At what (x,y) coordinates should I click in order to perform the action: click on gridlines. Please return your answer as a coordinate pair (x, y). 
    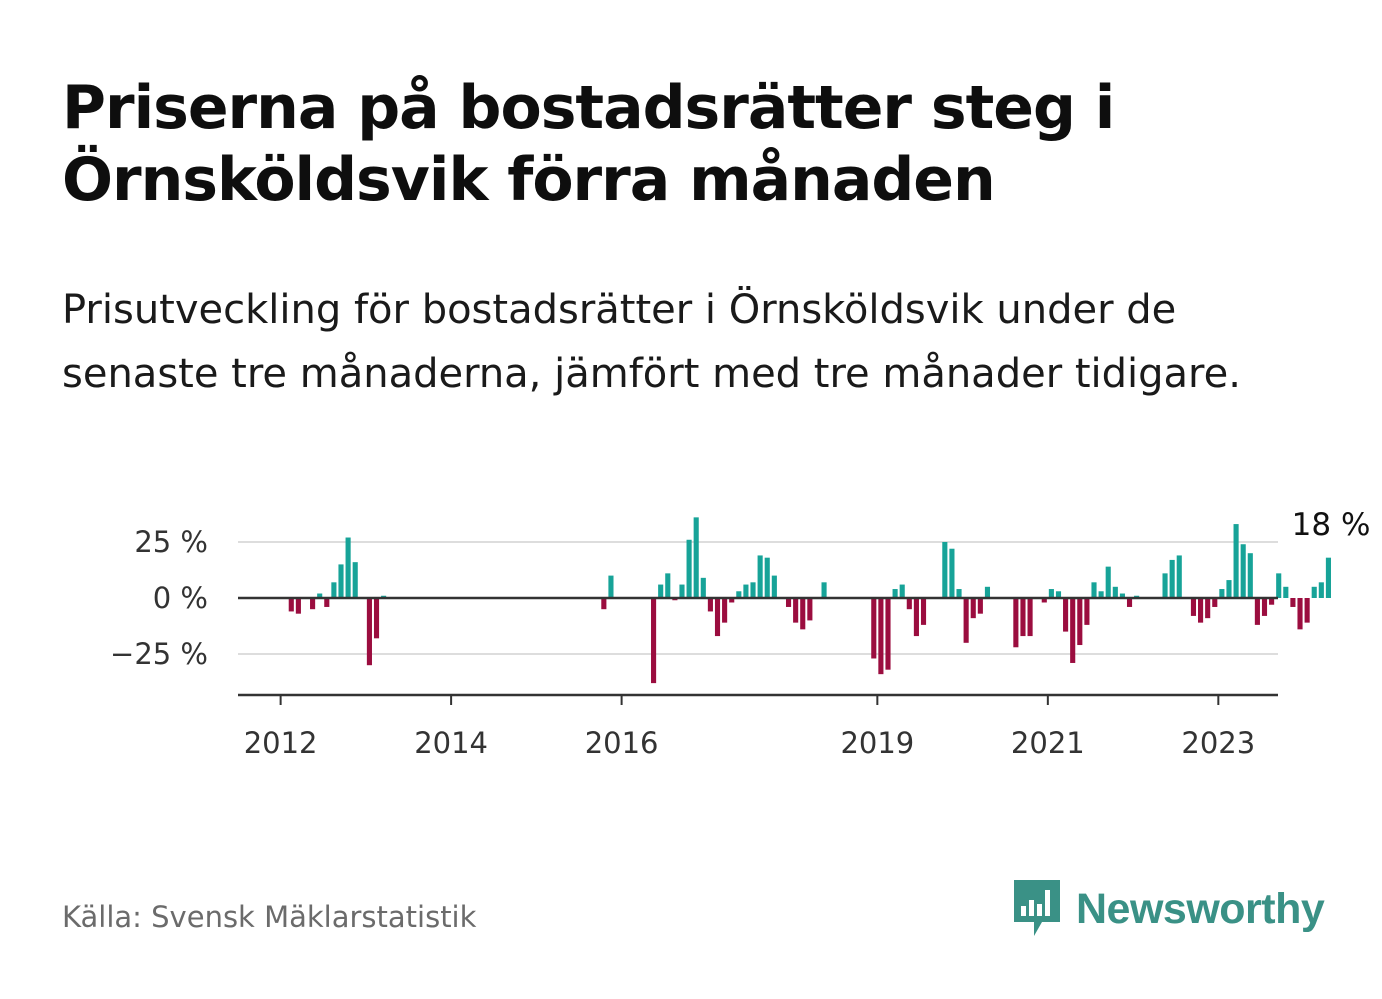
    Looking at the image, I should click on (758, 598).